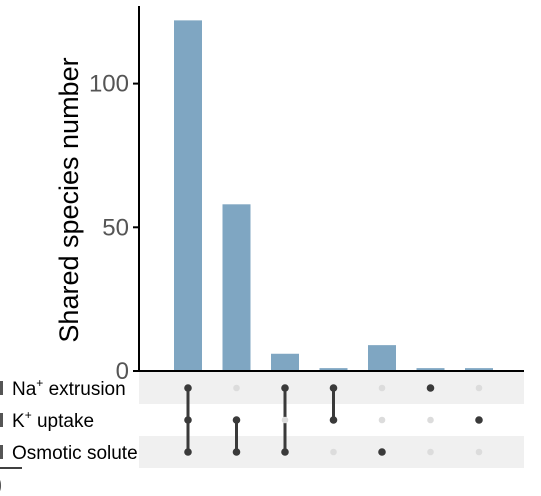  I want to click on intersection-matrix, so click(333, 420).